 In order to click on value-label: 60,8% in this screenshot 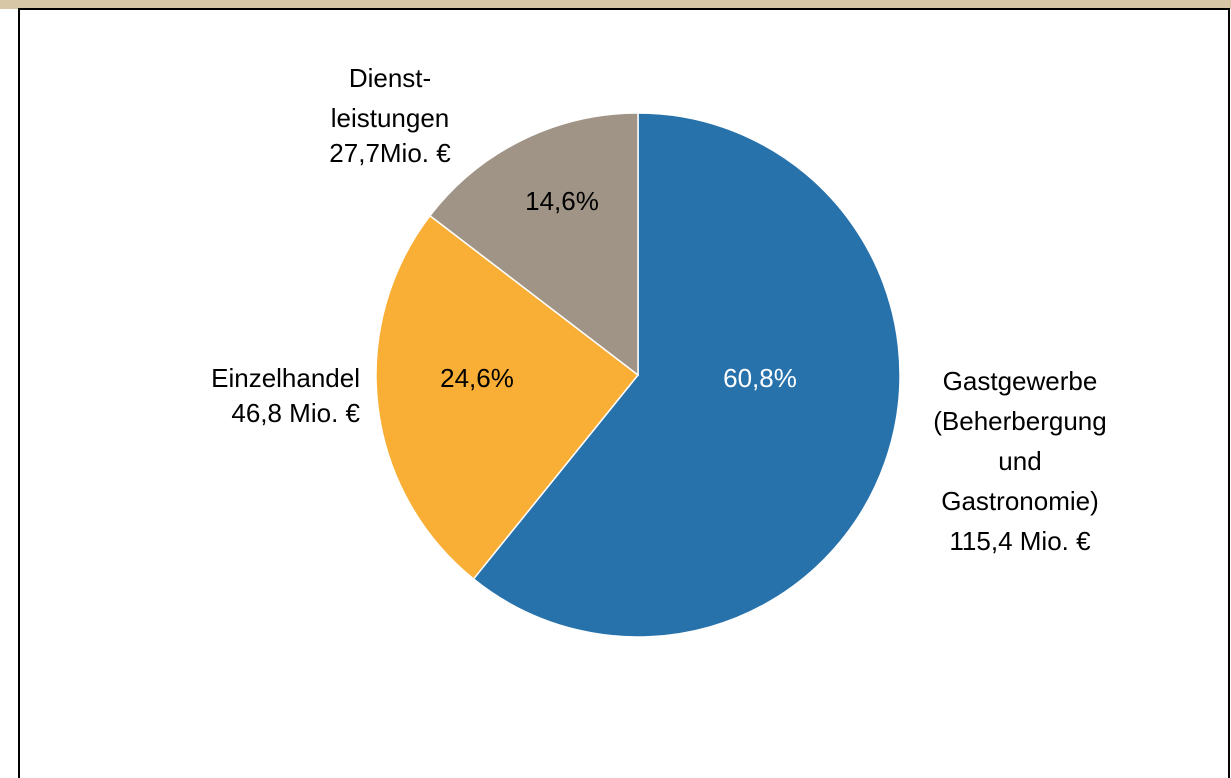, I will do `click(760, 378)`.